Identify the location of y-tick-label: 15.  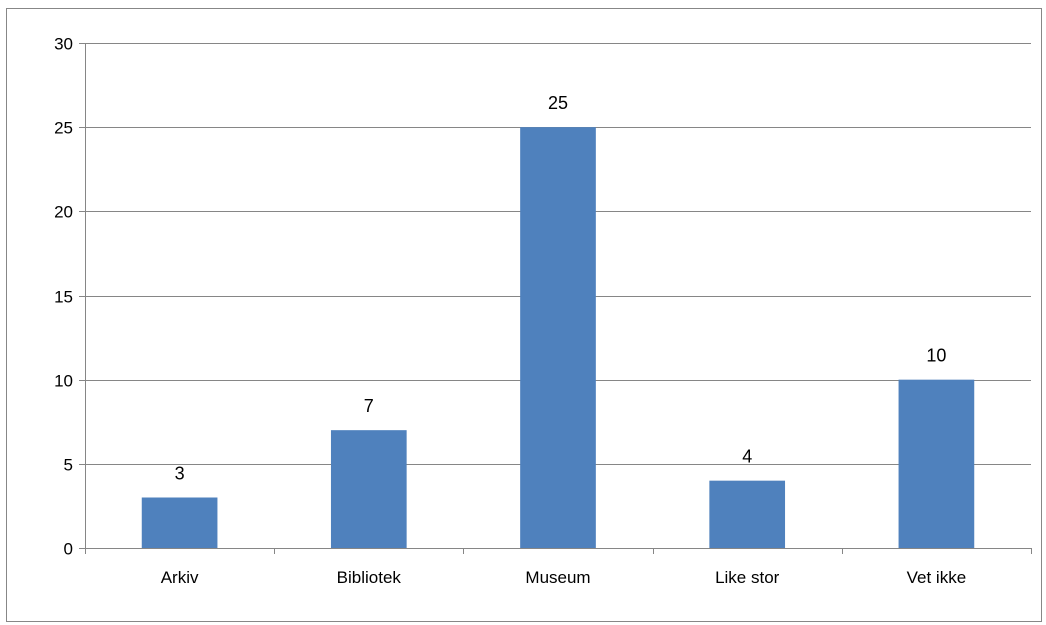
(63, 297).